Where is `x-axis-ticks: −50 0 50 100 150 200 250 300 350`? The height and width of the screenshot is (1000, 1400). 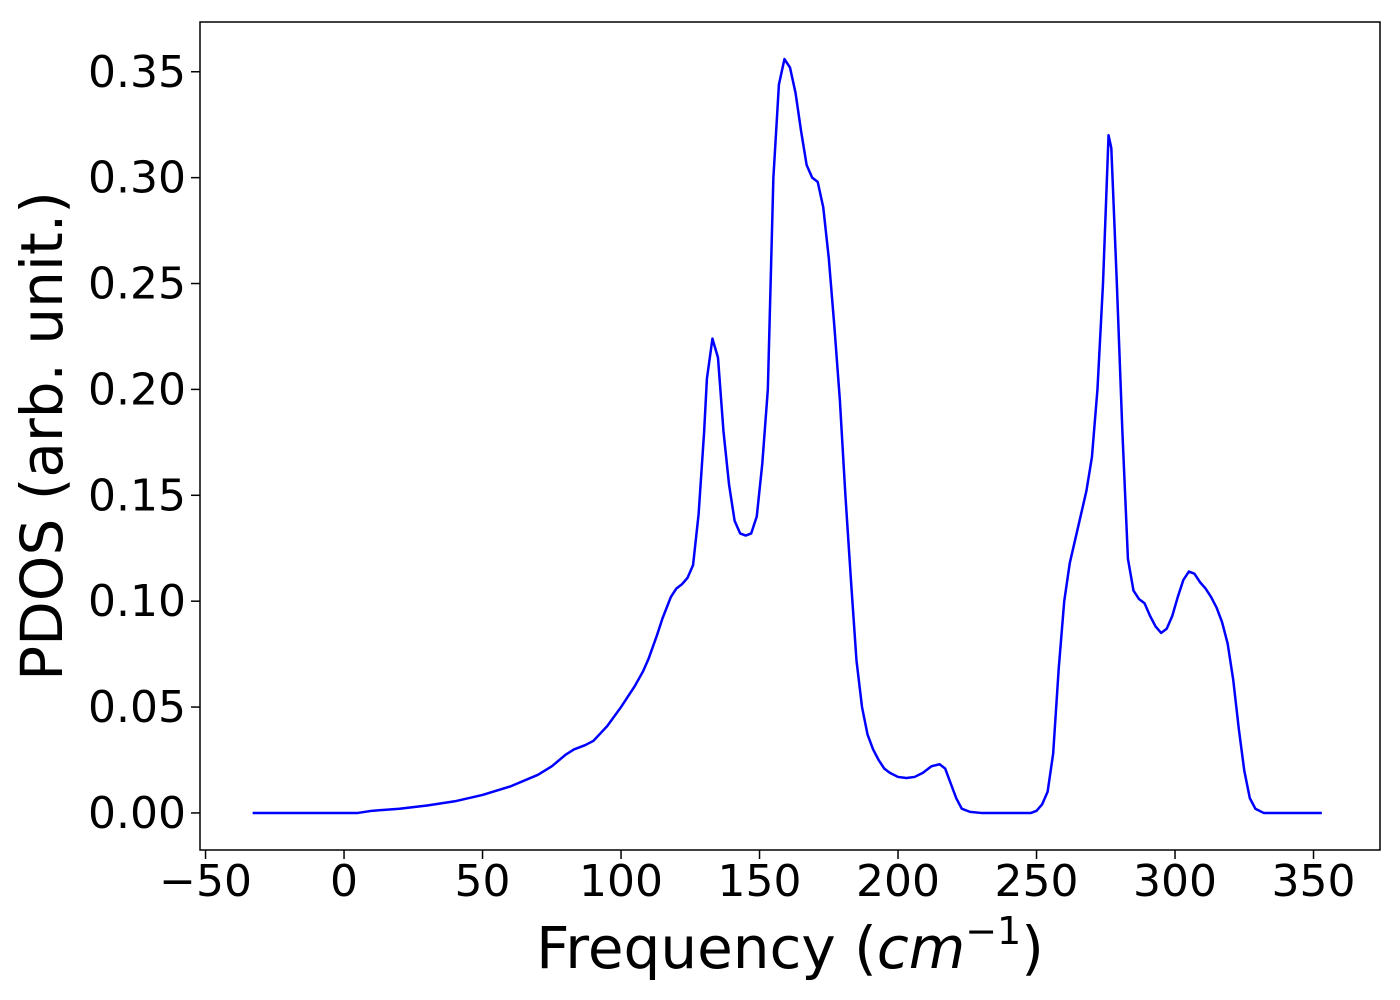
x-axis-ticks: −50 0 50 100 150 200 250 300 350 is located at coordinates (757, 878).